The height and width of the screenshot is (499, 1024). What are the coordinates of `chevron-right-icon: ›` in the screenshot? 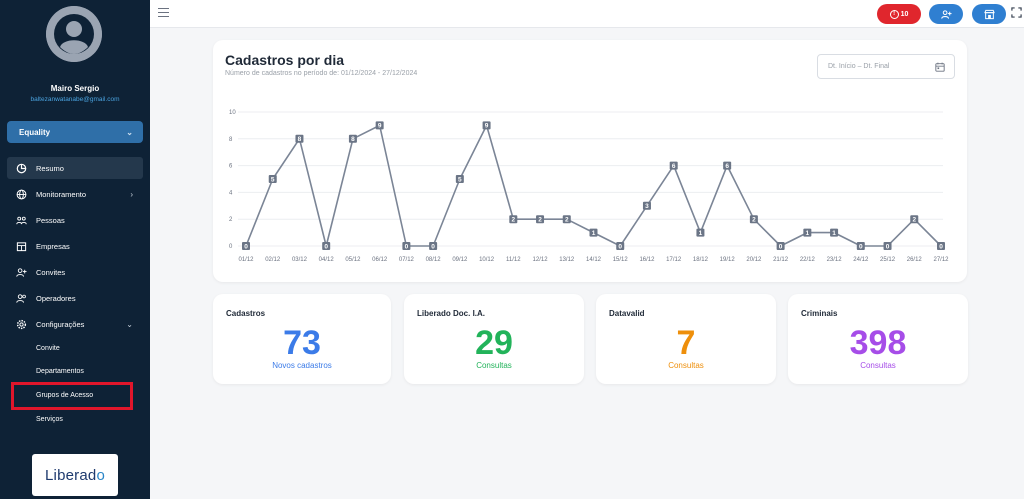 It's located at (131, 194).